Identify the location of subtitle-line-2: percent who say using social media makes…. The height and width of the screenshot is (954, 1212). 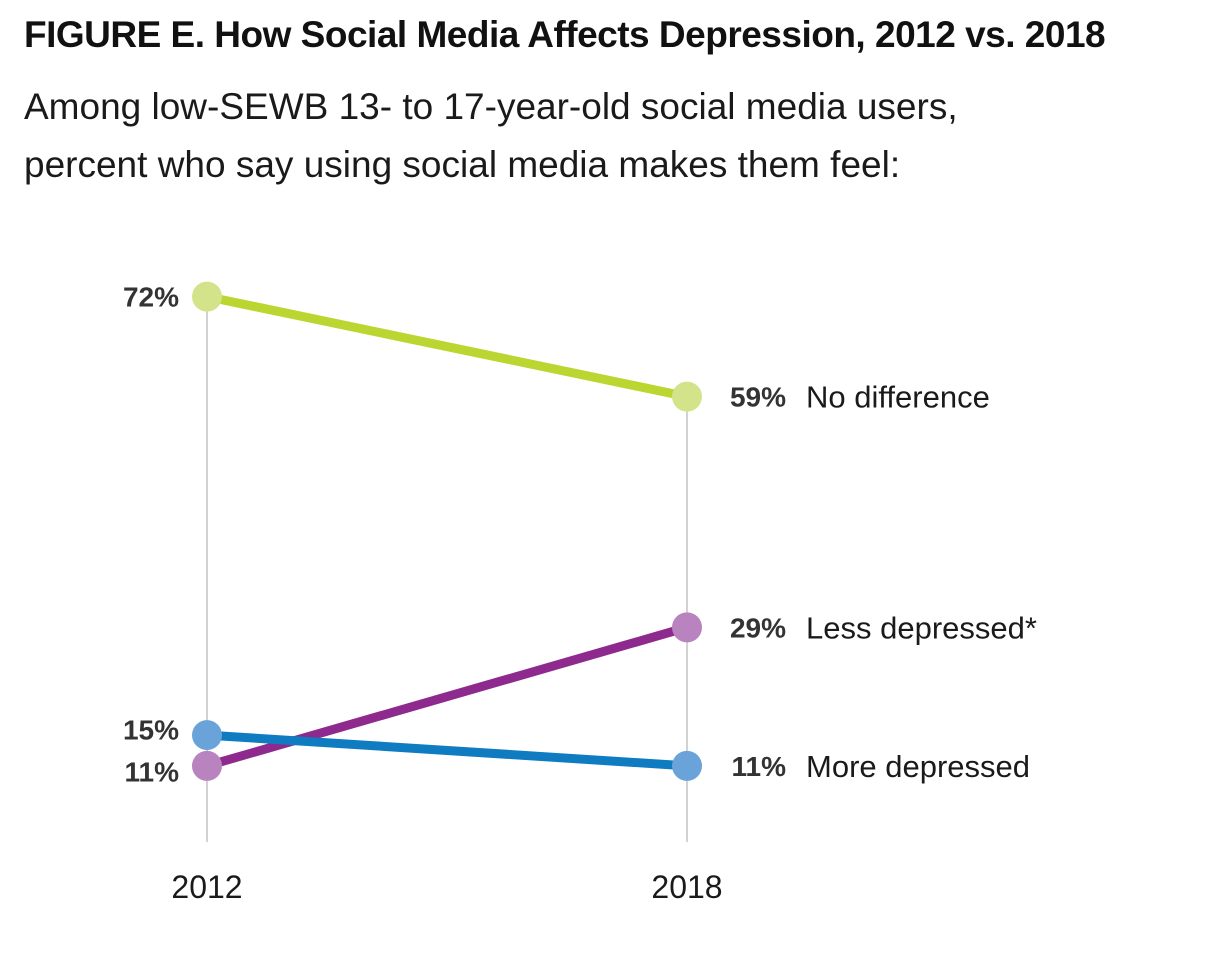
(462, 164).